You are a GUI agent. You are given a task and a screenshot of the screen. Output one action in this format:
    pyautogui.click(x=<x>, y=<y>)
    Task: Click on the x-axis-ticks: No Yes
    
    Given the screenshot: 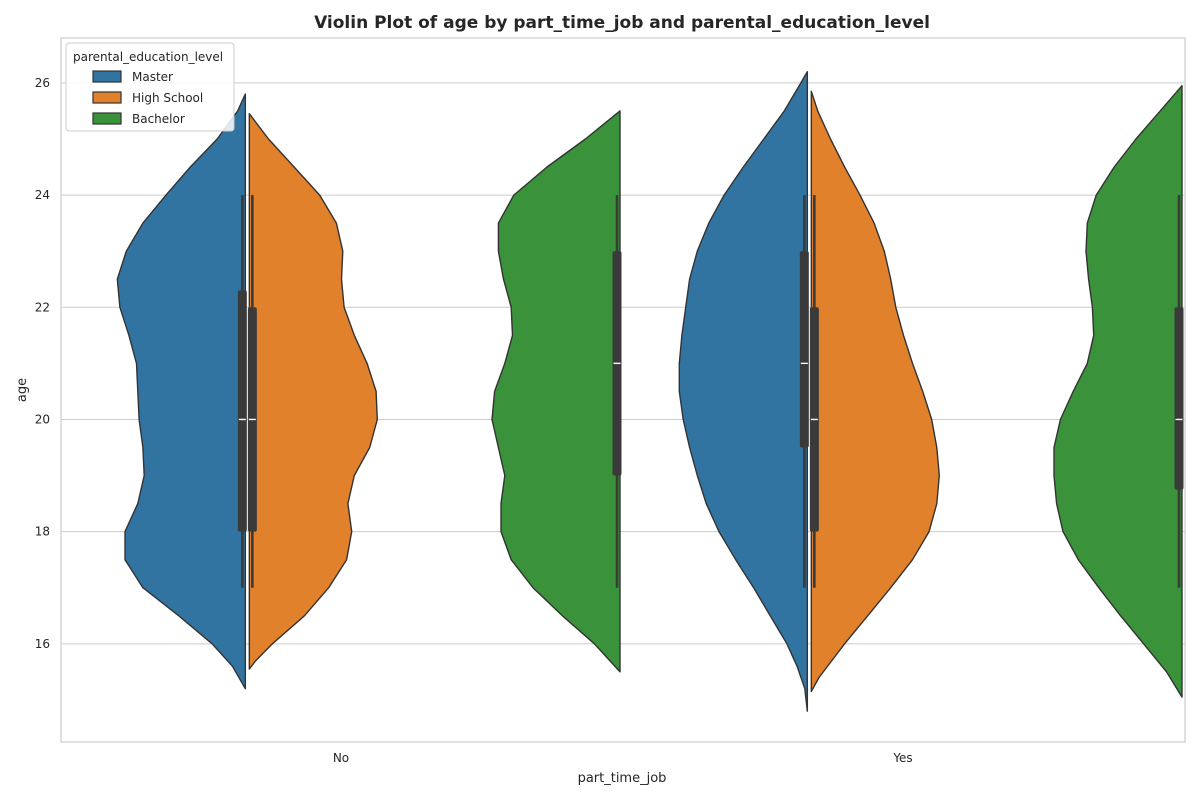 What is the action you would take?
    pyautogui.click(x=623, y=758)
    